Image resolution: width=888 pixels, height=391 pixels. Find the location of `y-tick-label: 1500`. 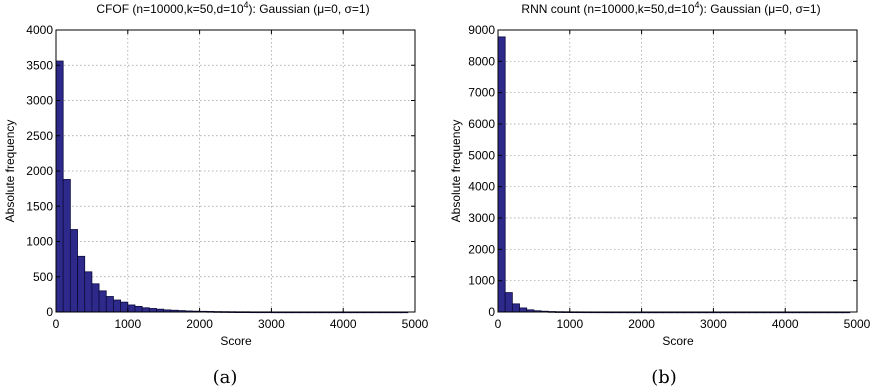

y-tick-label: 1500 is located at coordinates (39, 206).